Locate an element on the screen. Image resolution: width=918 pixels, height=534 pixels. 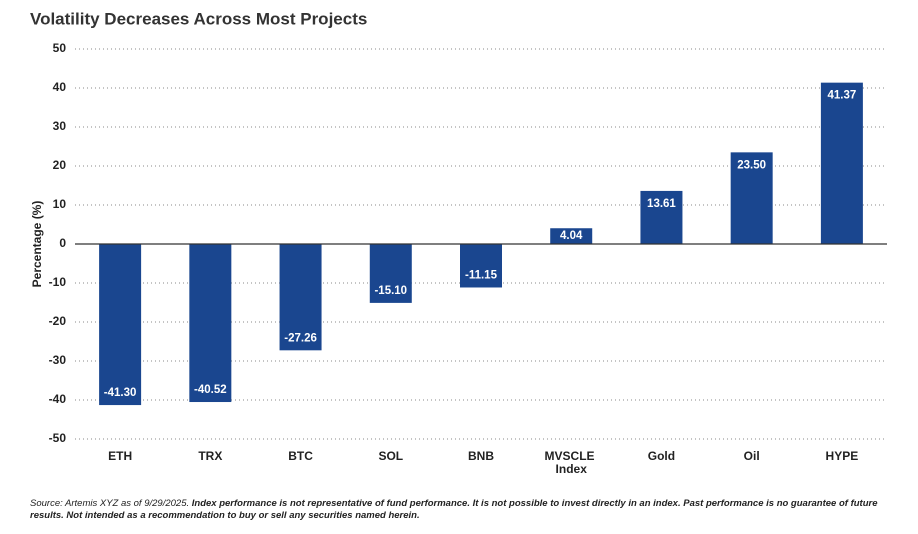
y-tick-label: -20 is located at coordinates (58, 321).